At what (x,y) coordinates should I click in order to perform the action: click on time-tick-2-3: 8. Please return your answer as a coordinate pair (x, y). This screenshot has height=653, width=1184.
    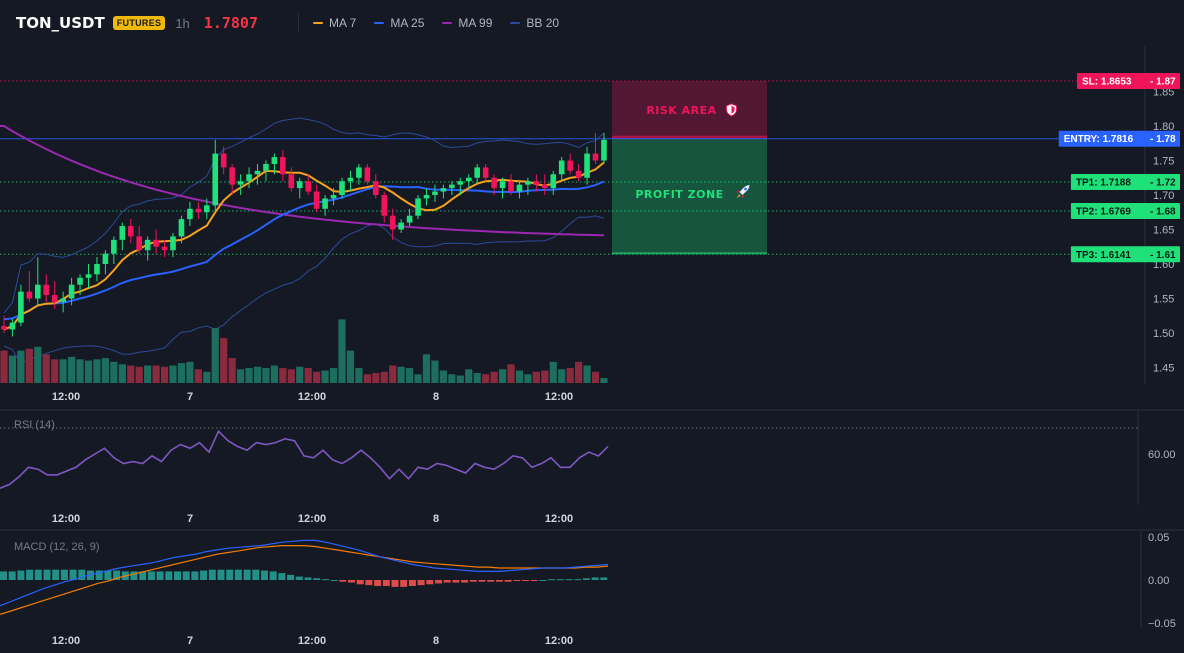
    Looking at the image, I should click on (436, 641).